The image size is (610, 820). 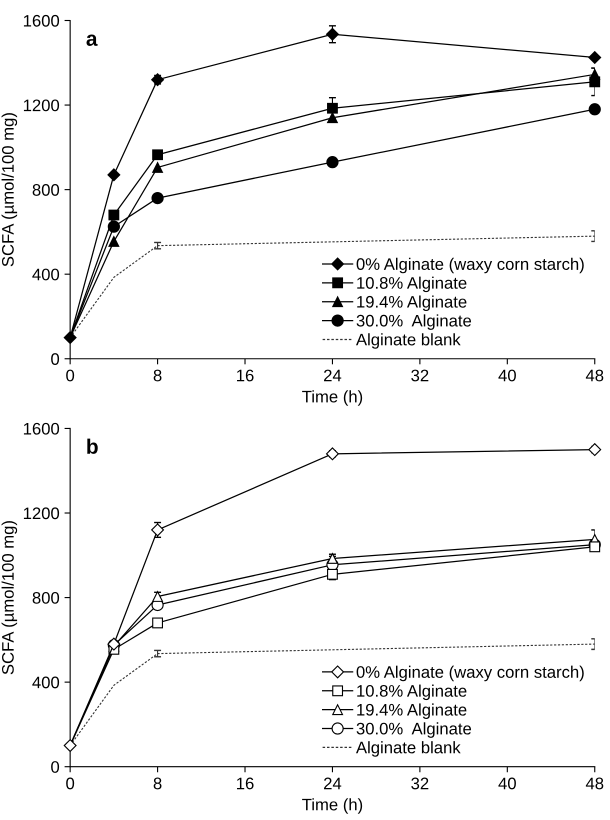 What do you see at coordinates (92, 40) in the screenshot?
I see `chart-title: a` at bounding box center [92, 40].